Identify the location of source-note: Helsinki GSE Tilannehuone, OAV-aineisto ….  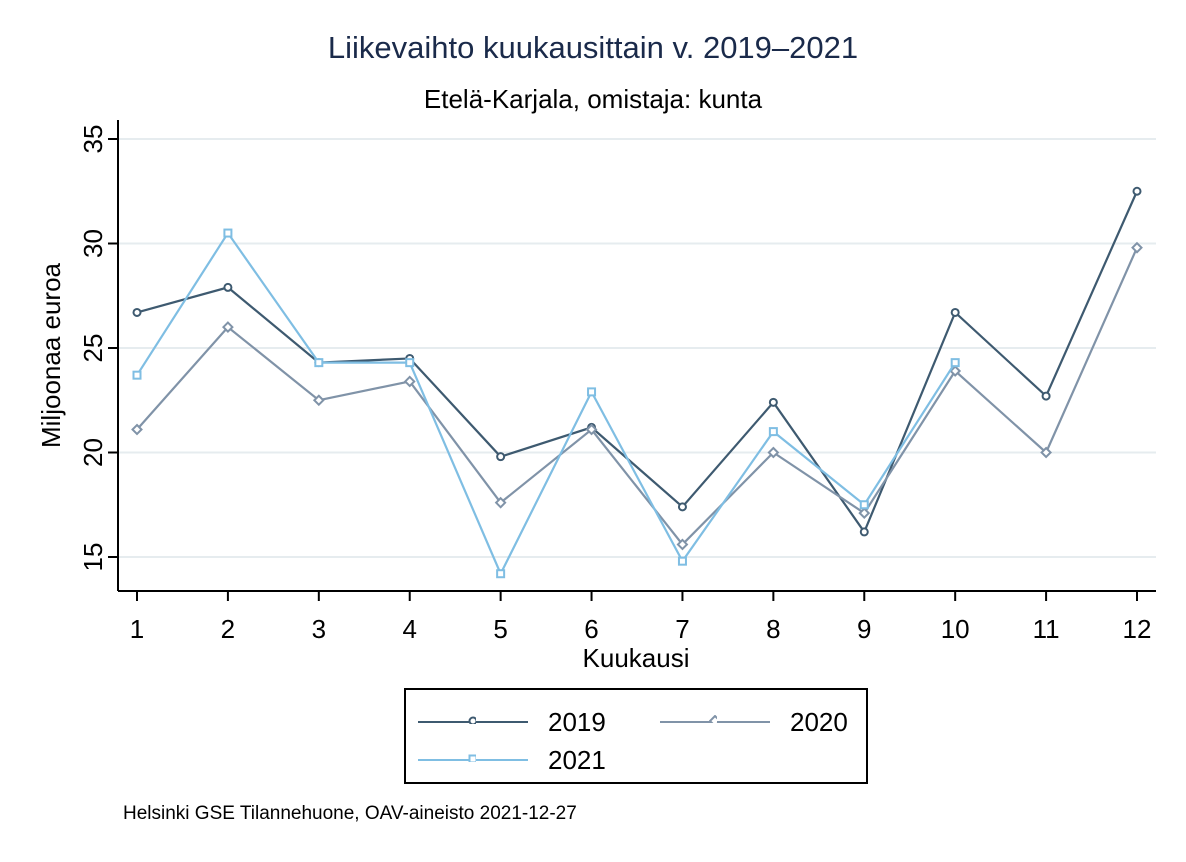
(350, 813).